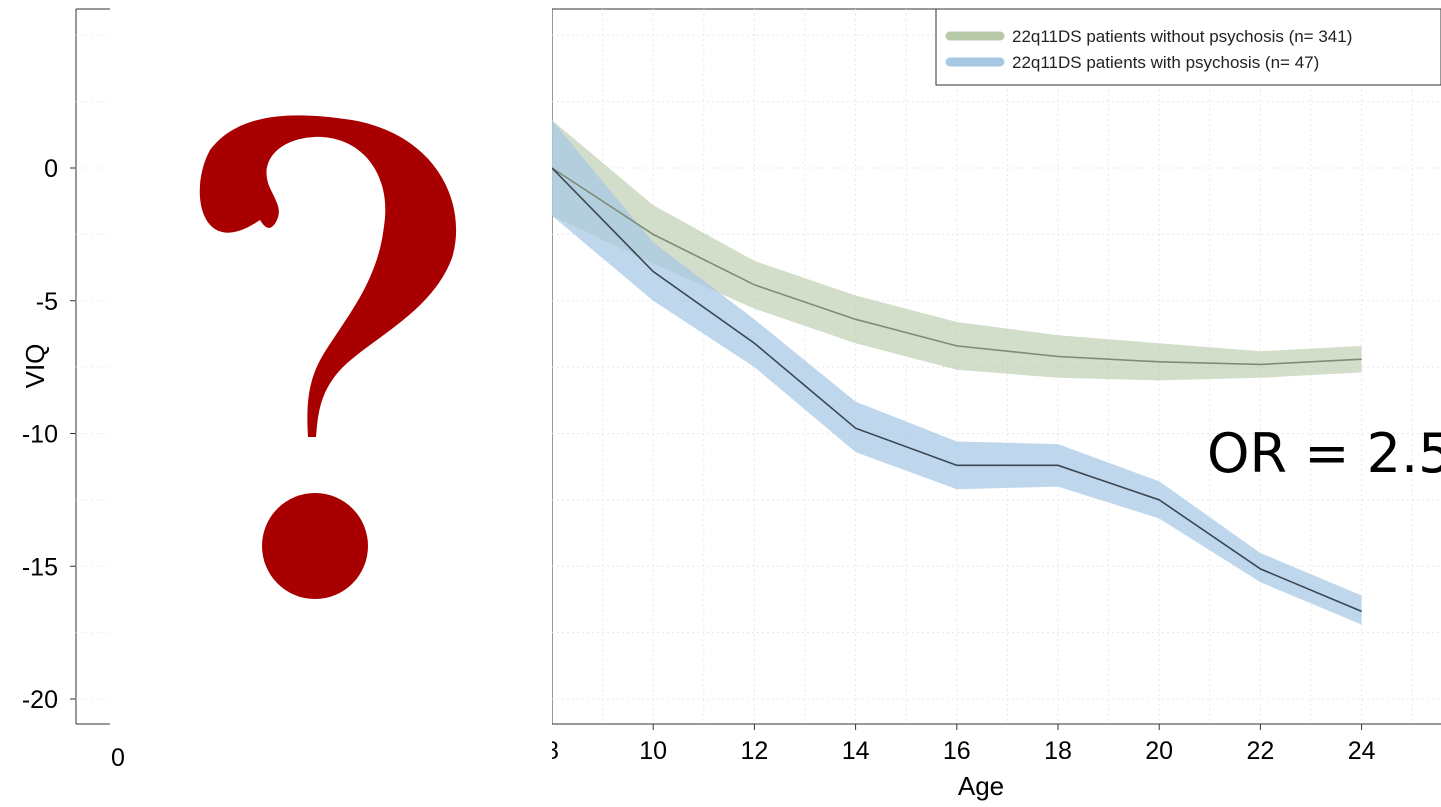 The height and width of the screenshot is (807, 1441). What do you see at coordinates (47, 302) in the screenshot?
I see `y-tick-label: -5` at bounding box center [47, 302].